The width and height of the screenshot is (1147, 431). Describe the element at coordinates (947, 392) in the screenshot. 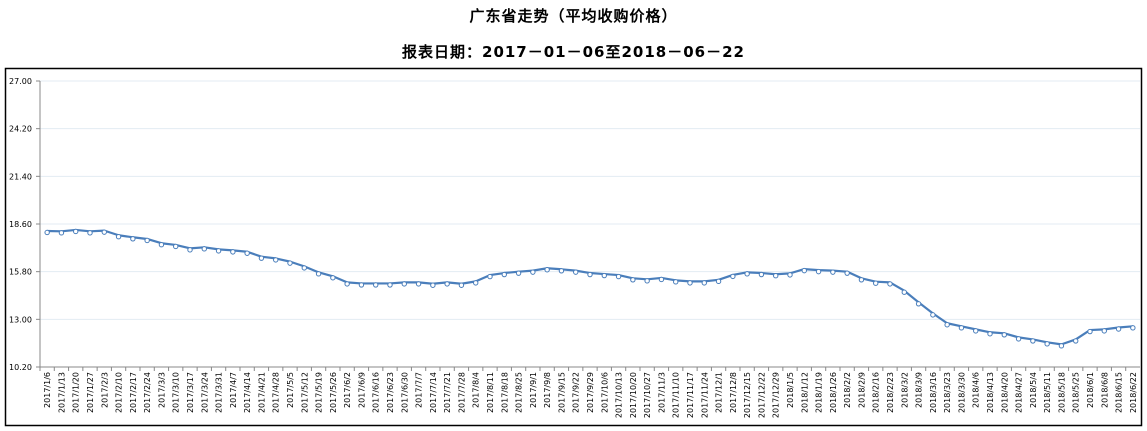

I see `x-tick-label: 2018/3/23` at that location.